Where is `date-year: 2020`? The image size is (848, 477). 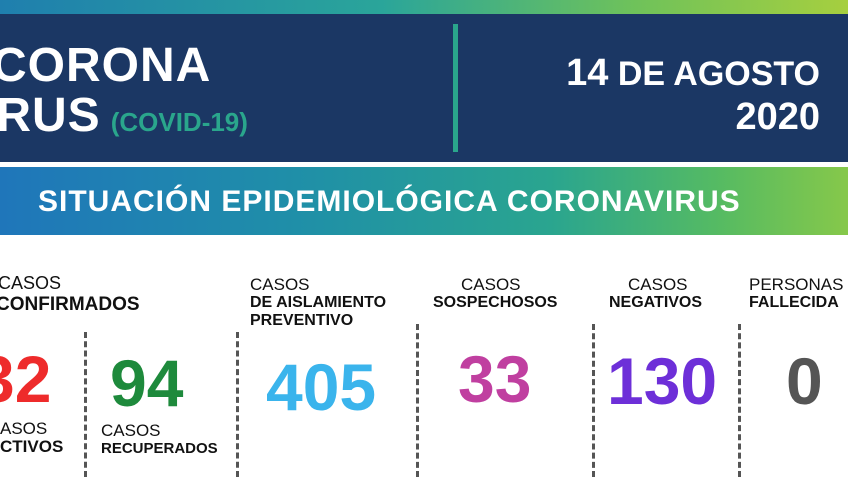
date-year: 2020 is located at coordinates (777, 117).